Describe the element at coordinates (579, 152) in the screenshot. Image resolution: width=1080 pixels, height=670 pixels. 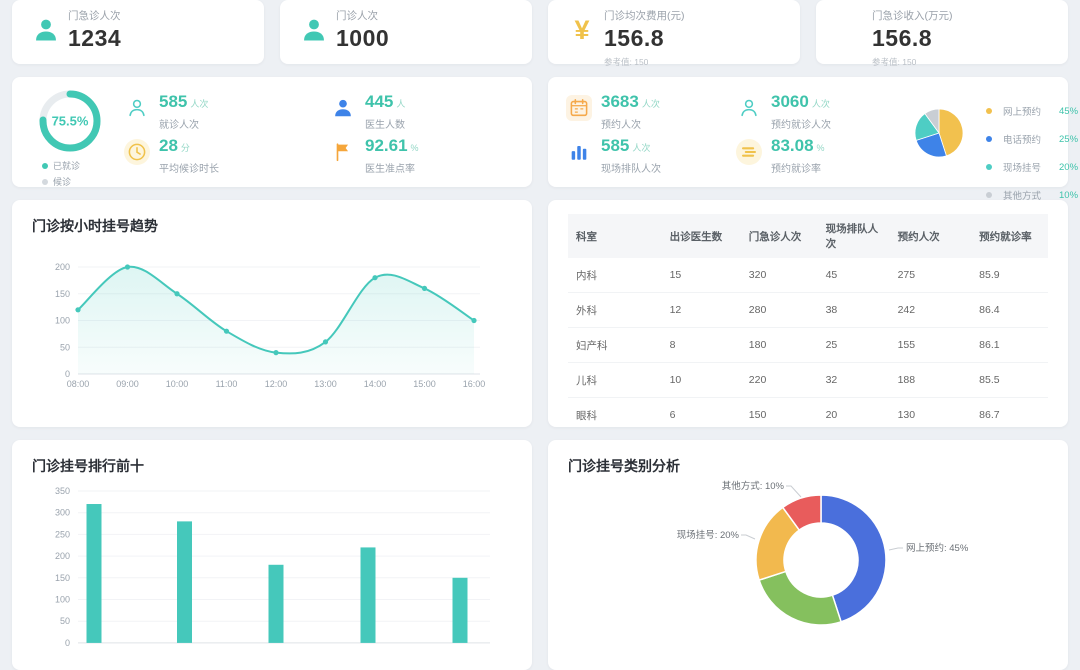
I see `bars-icon` at that location.